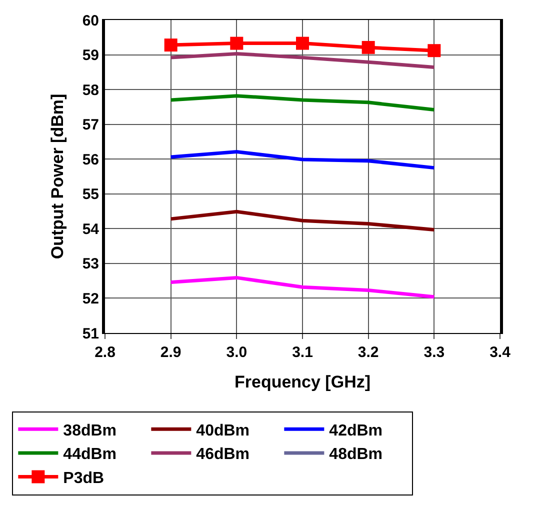 The height and width of the screenshot is (510, 548). Describe the element at coordinates (90, 299) in the screenshot. I see `y-tick-label: 52` at that location.